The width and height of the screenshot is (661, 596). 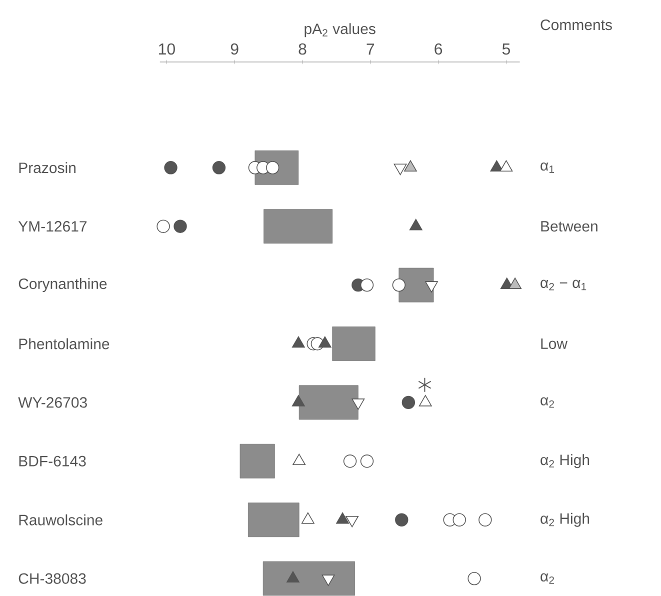 What do you see at coordinates (62, 285) in the screenshot?
I see `y-tick-label: Corynanthine` at bounding box center [62, 285].